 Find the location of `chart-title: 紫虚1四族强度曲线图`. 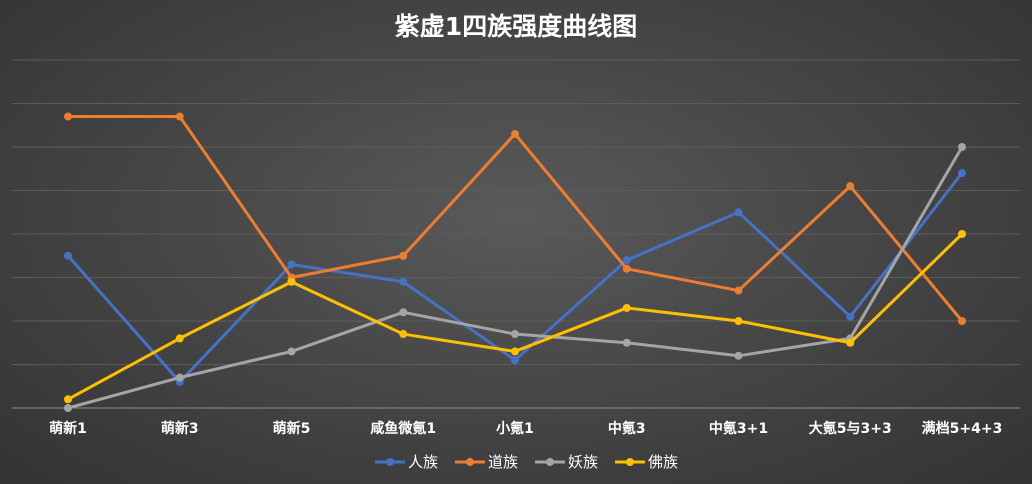

chart-title: 紫虚1四族强度曲线图 is located at coordinates (516, 26).